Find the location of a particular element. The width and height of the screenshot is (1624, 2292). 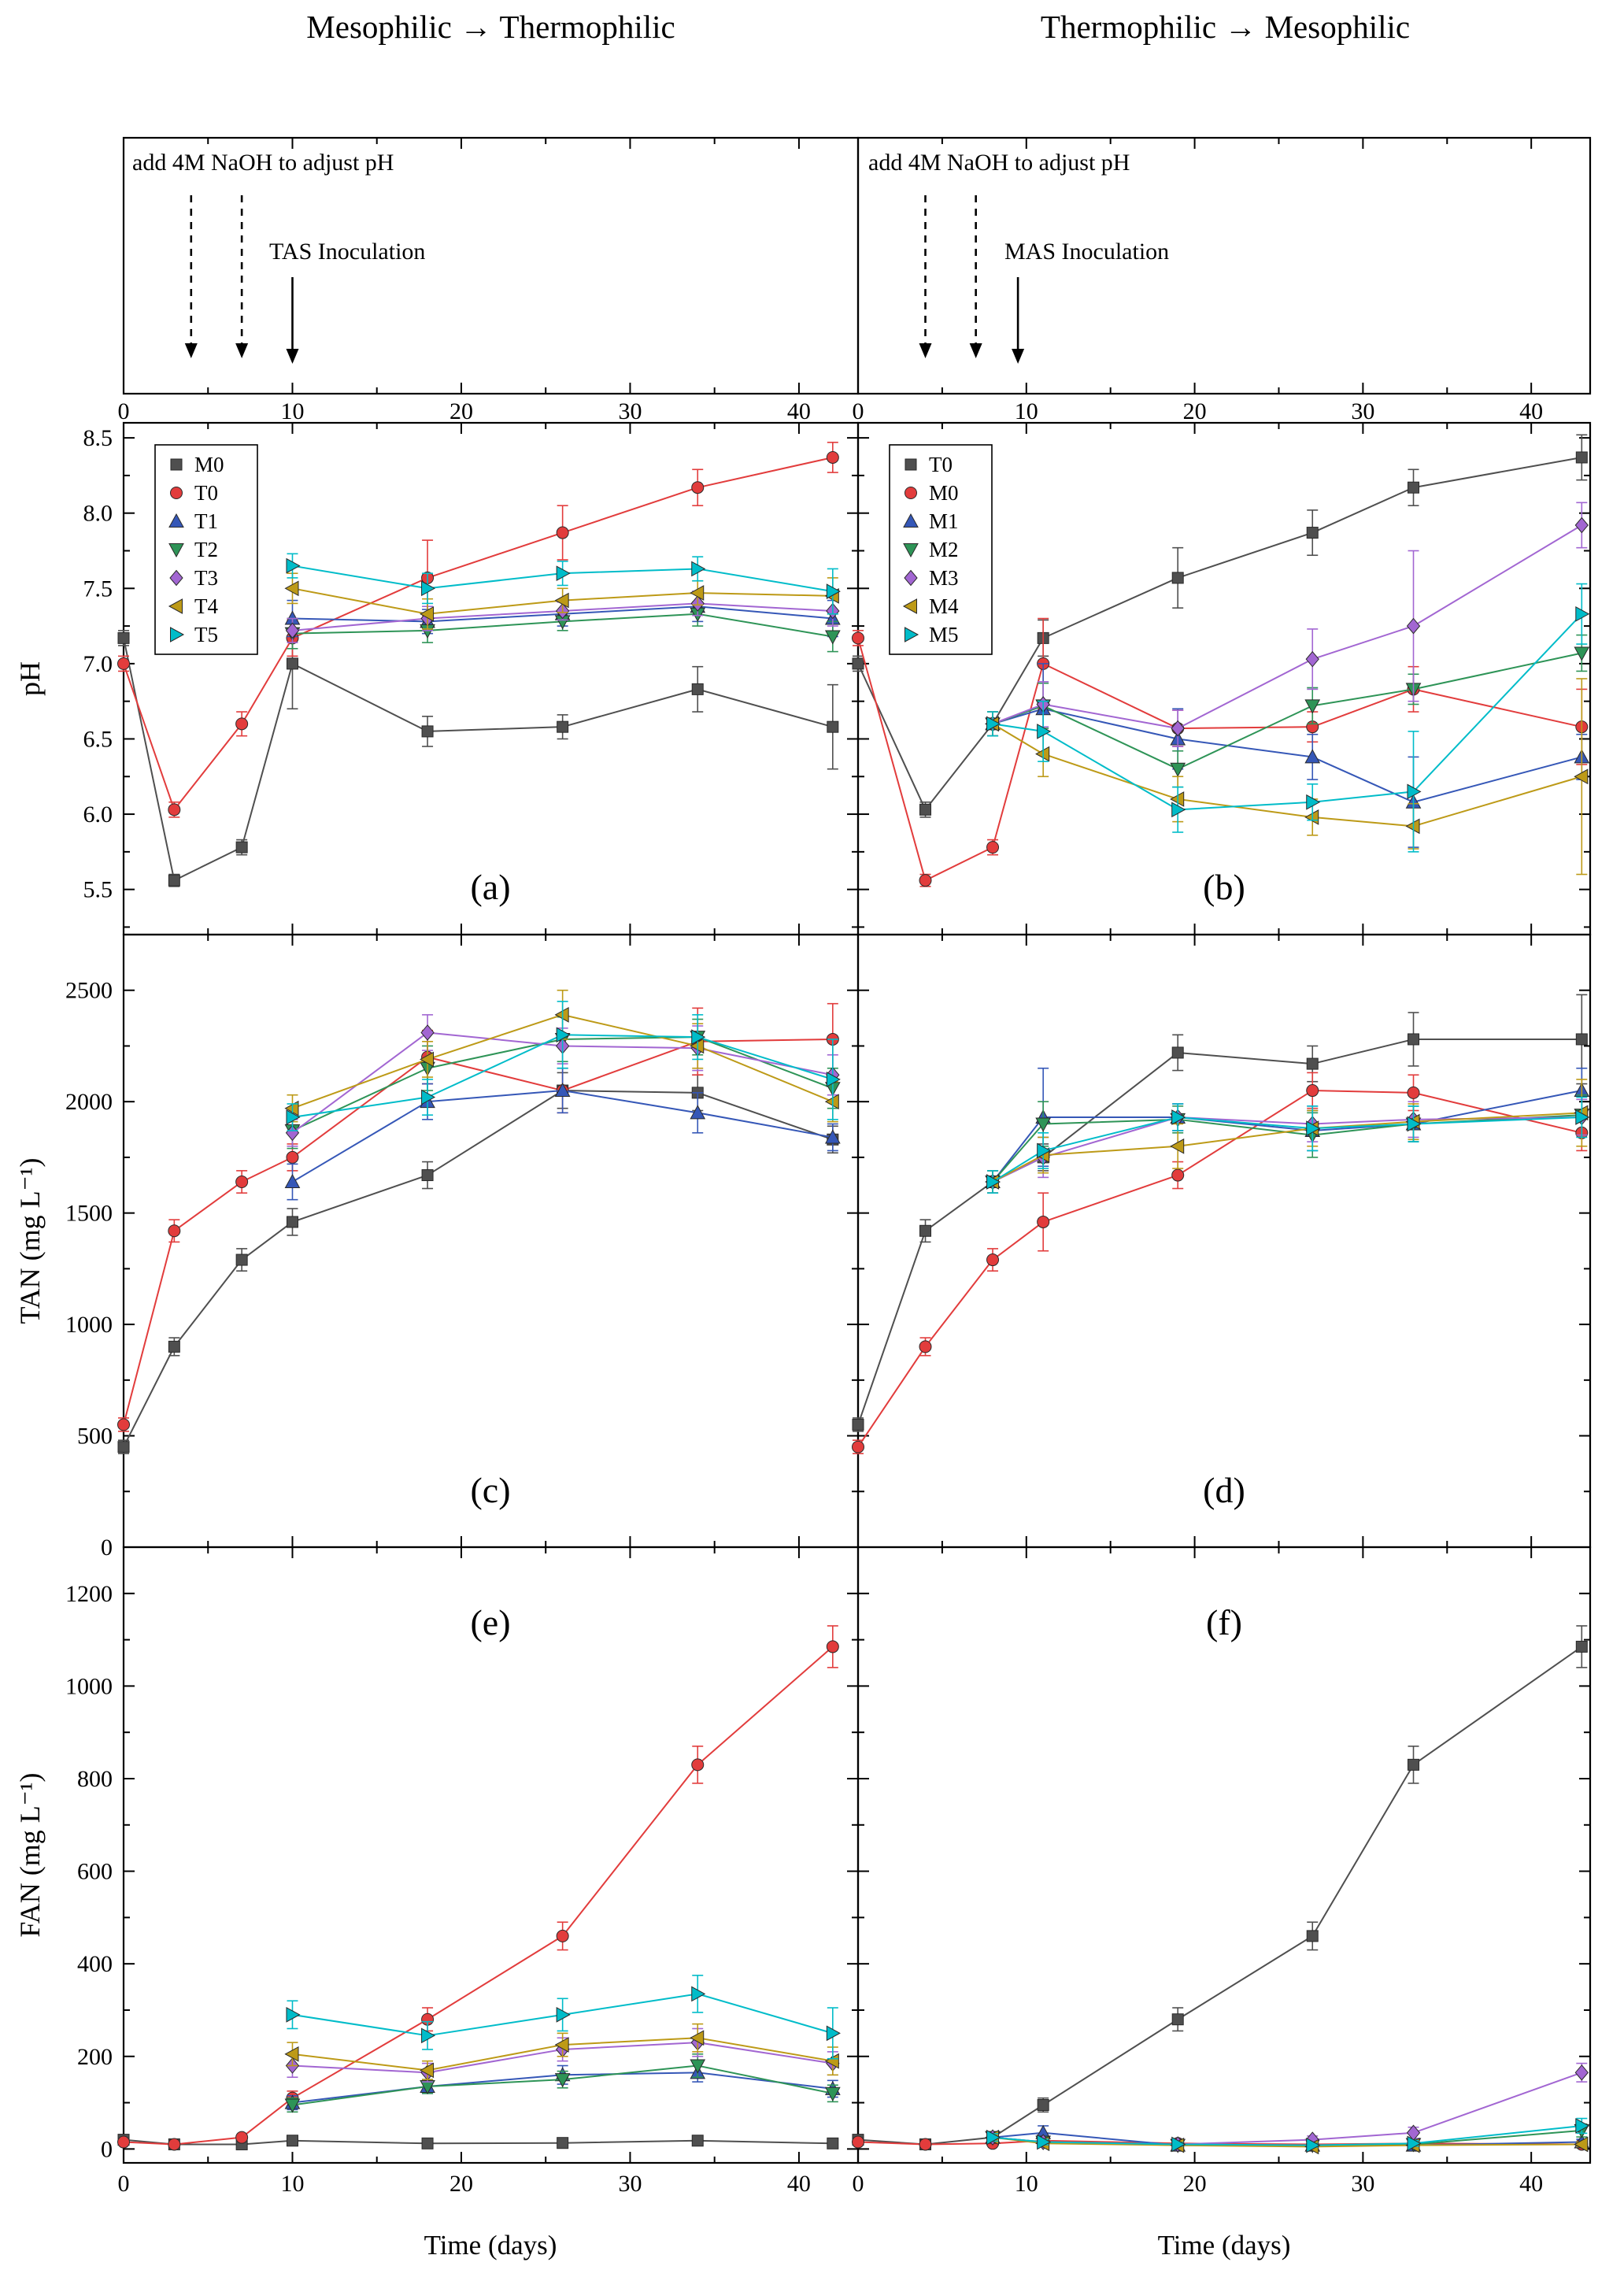

series-c-T0 is located at coordinates (478, 1217).